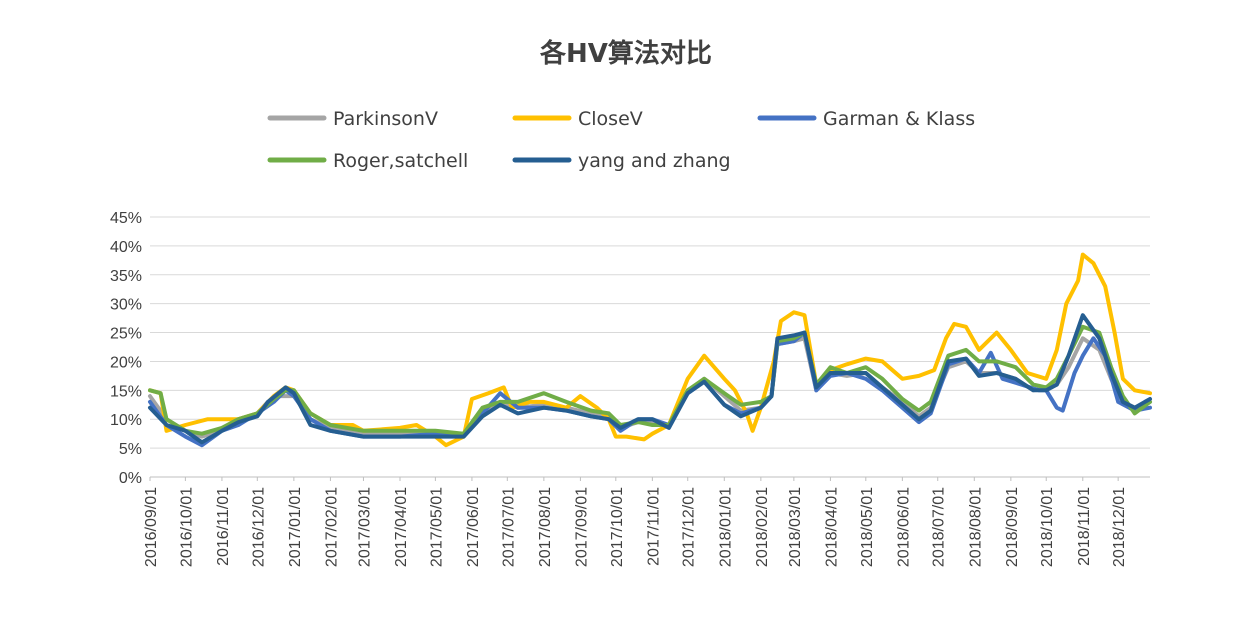 This screenshot has height=644, width=1256. What do you see at coordinates (1012, 527) in the screenshot?
I see `x-tick-label: 2018/09/01` at bounding box center [1012, 527].